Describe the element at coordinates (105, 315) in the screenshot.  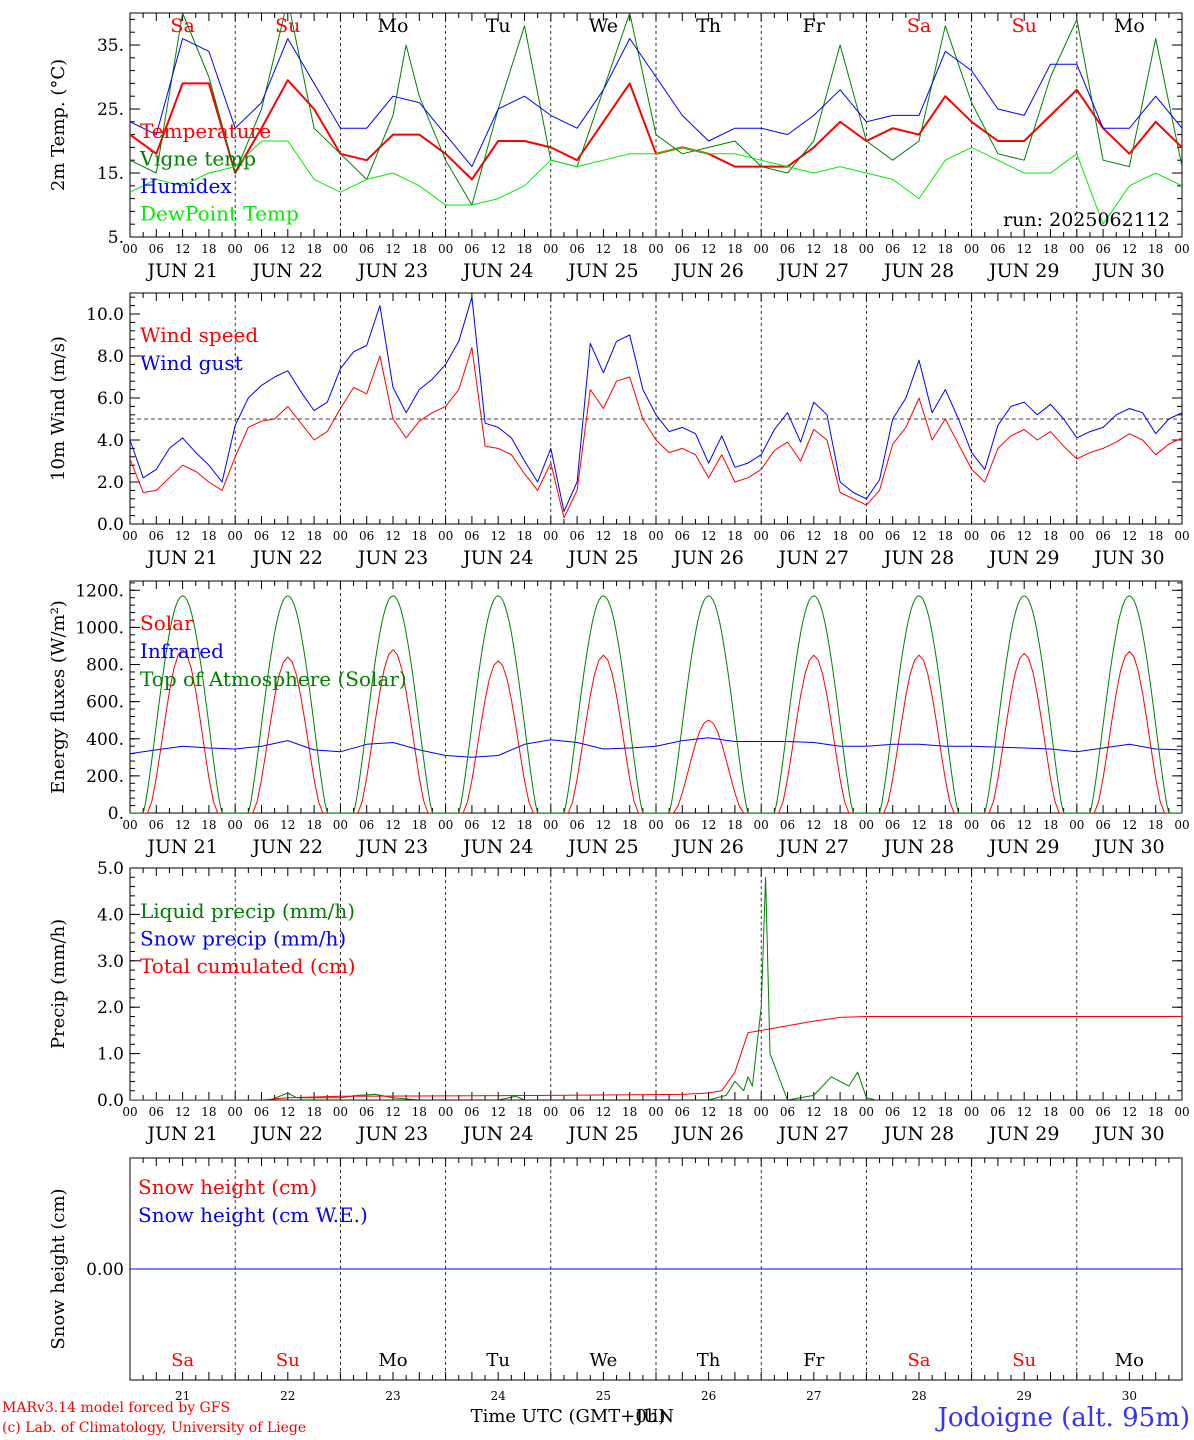
I see `y-tick-label: 10.0` at that location.